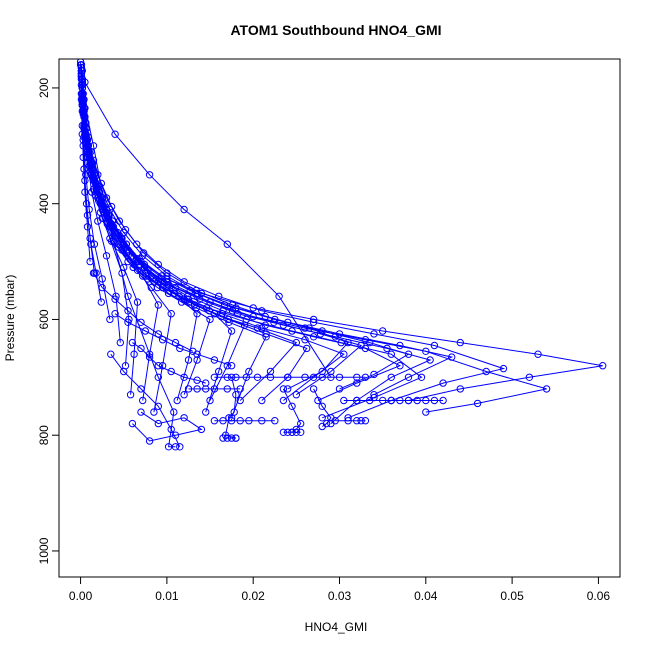 The height and width of the screenshot is (650, 650). What do you see at coordinates (512, 596) in the screenshot?
I see `x-tick-label: 0.05` at bounding box center [512, 596].